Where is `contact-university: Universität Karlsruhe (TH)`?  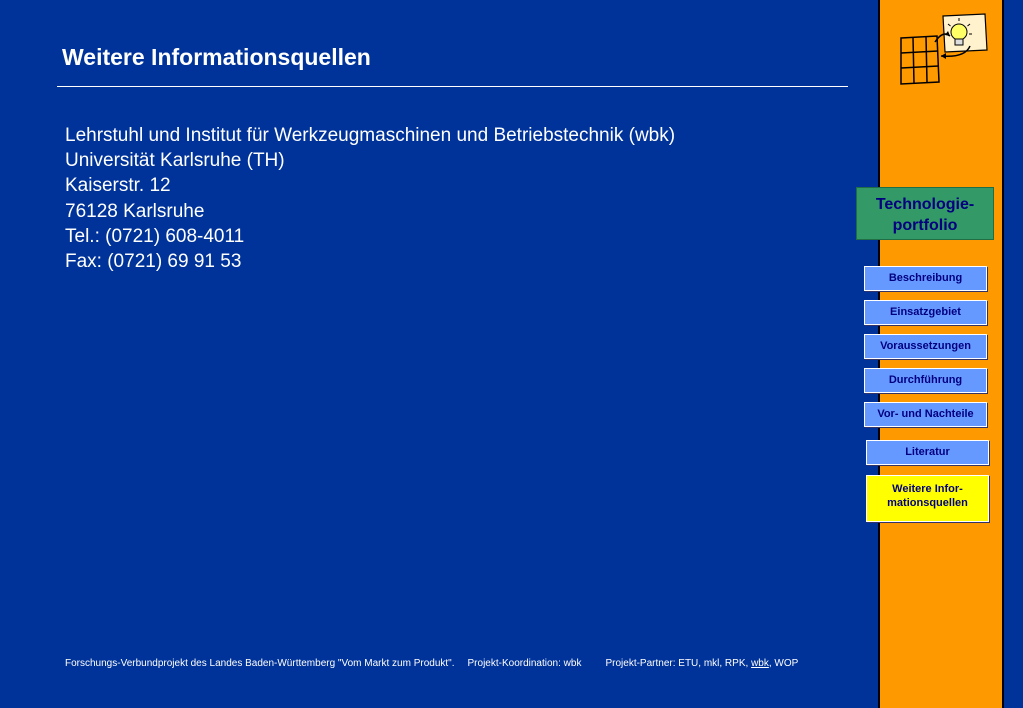 contact-university: Universität Karlsruhe (TH) is located at coordinates (175, 161).